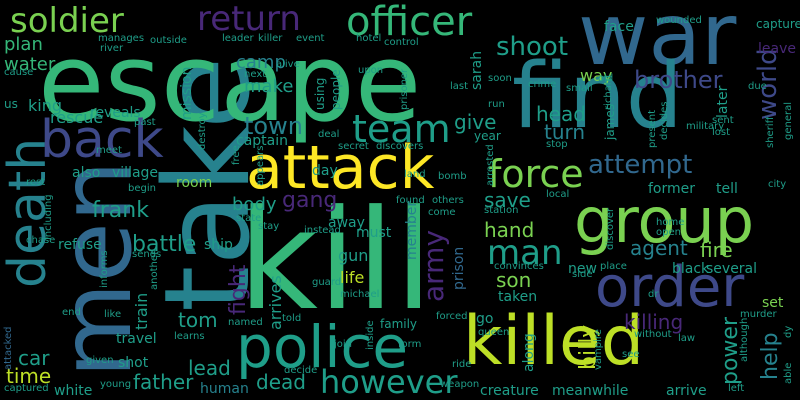 The height and width of the screenshot is (400, 800). I want to click on word-military: military, so click(705, 126).